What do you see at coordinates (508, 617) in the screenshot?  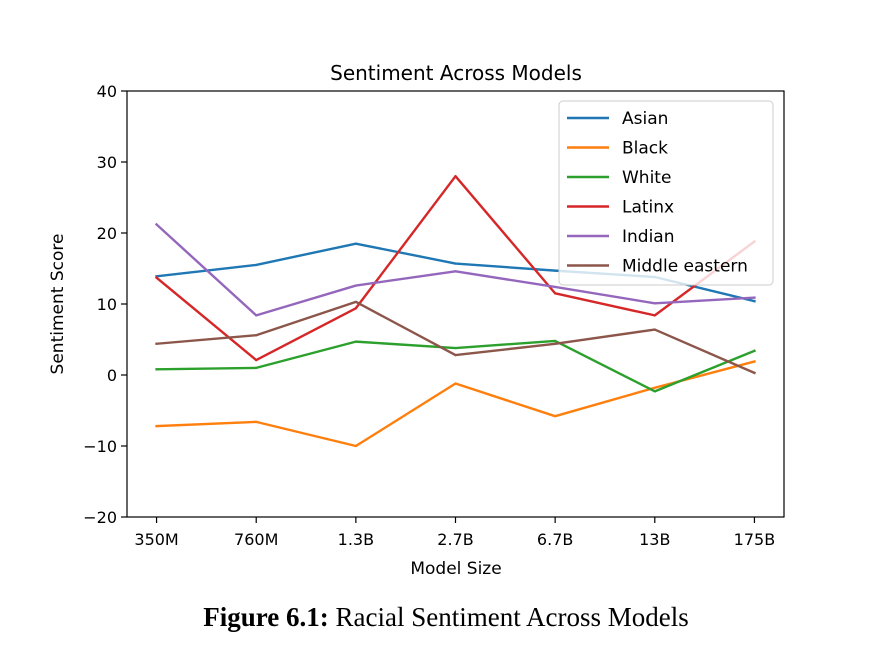 I see `caption-text: Racial Sentiment Across Models` at bounding box center [508, 617].